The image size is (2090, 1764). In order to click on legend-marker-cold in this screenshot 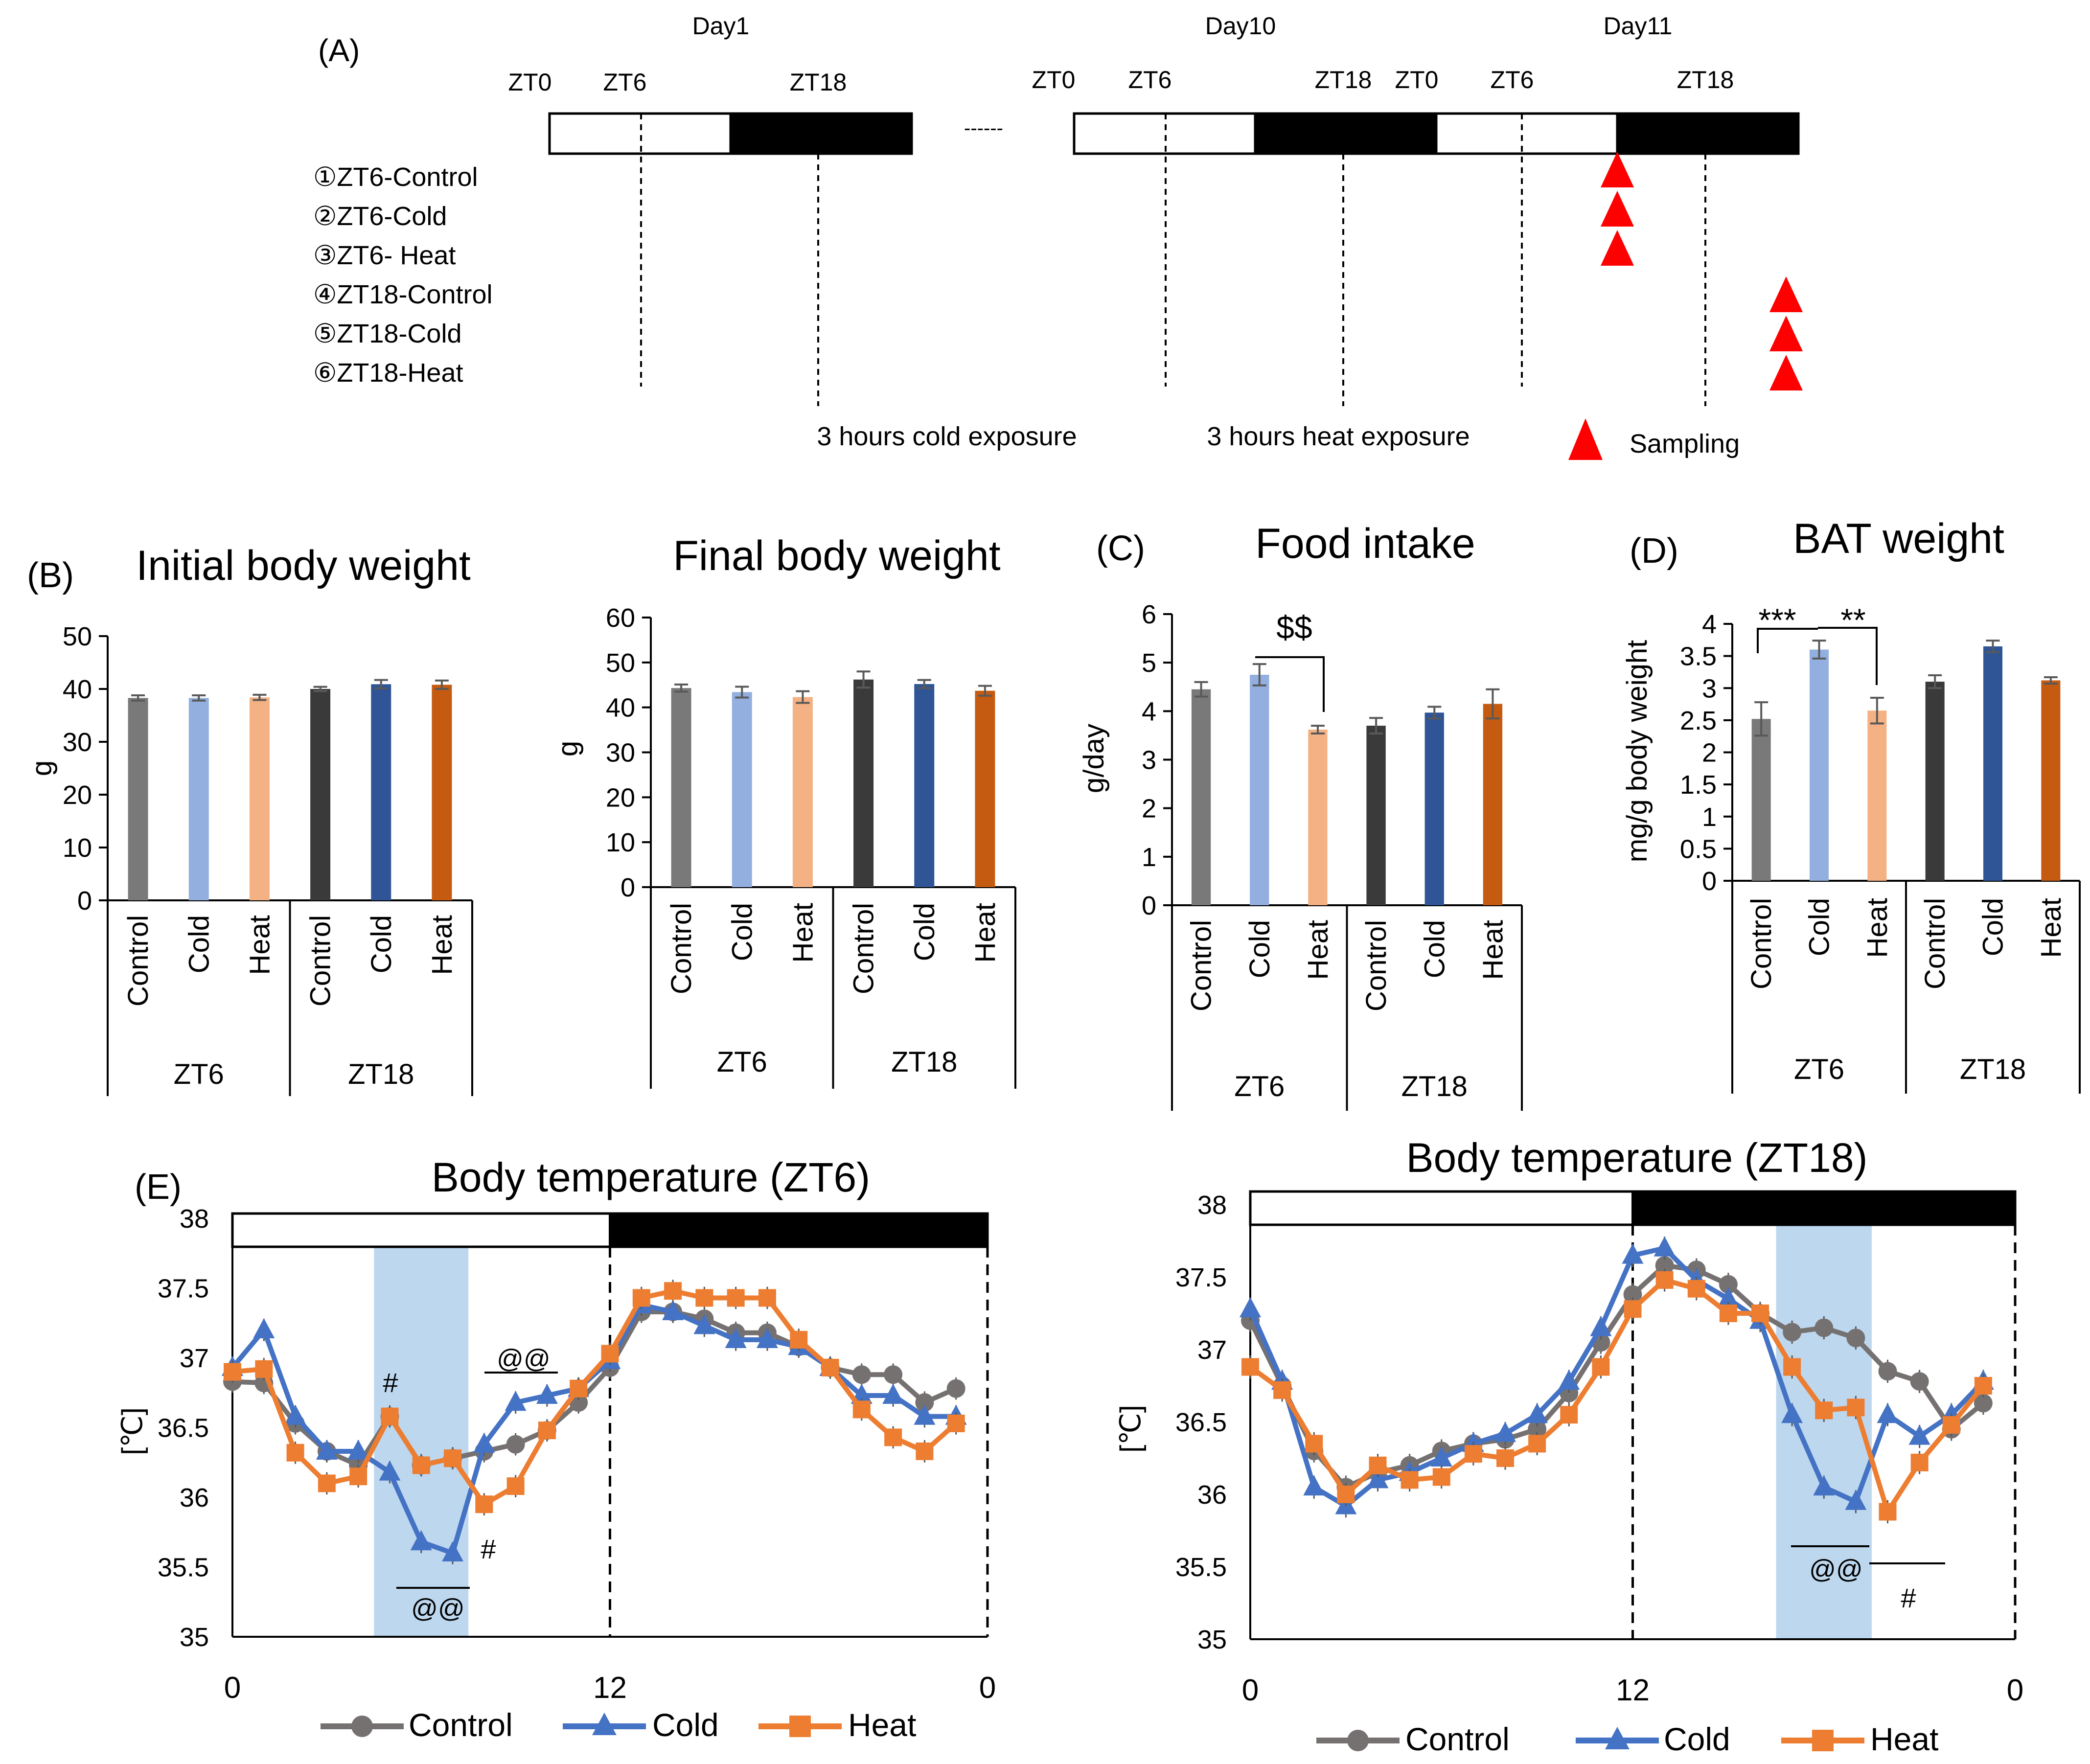, I will do `click(604, 1724)`.